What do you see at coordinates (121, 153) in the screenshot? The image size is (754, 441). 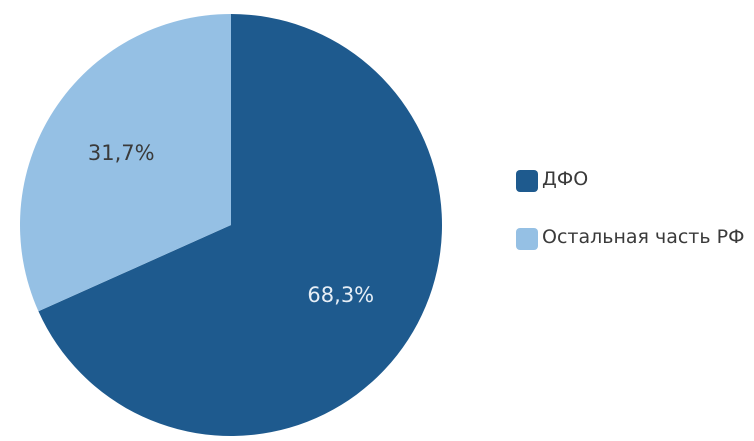 I see `pie-data-label-1: 31,7%` at bounding box center [121, 153].